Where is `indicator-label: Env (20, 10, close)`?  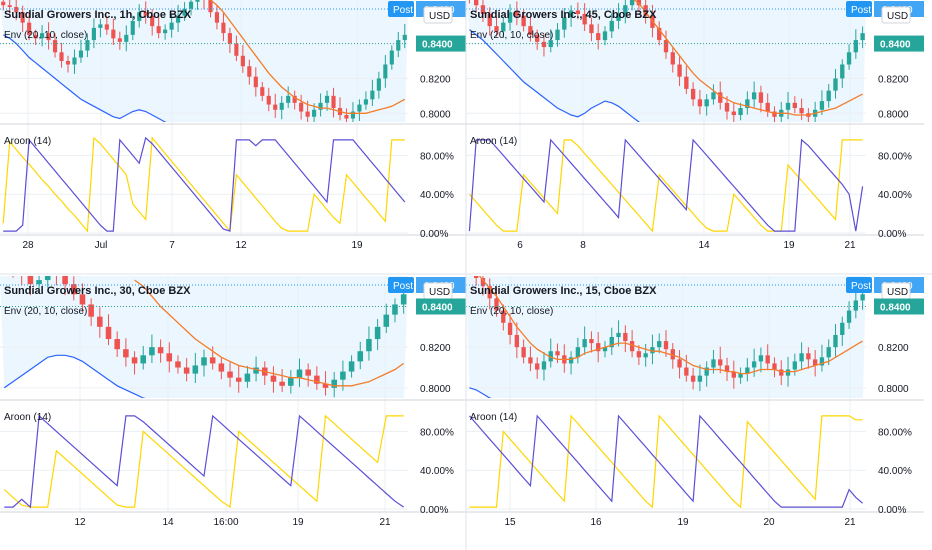 indicator-label: Env (20, 10, close) is located at coordinates (511, 311).